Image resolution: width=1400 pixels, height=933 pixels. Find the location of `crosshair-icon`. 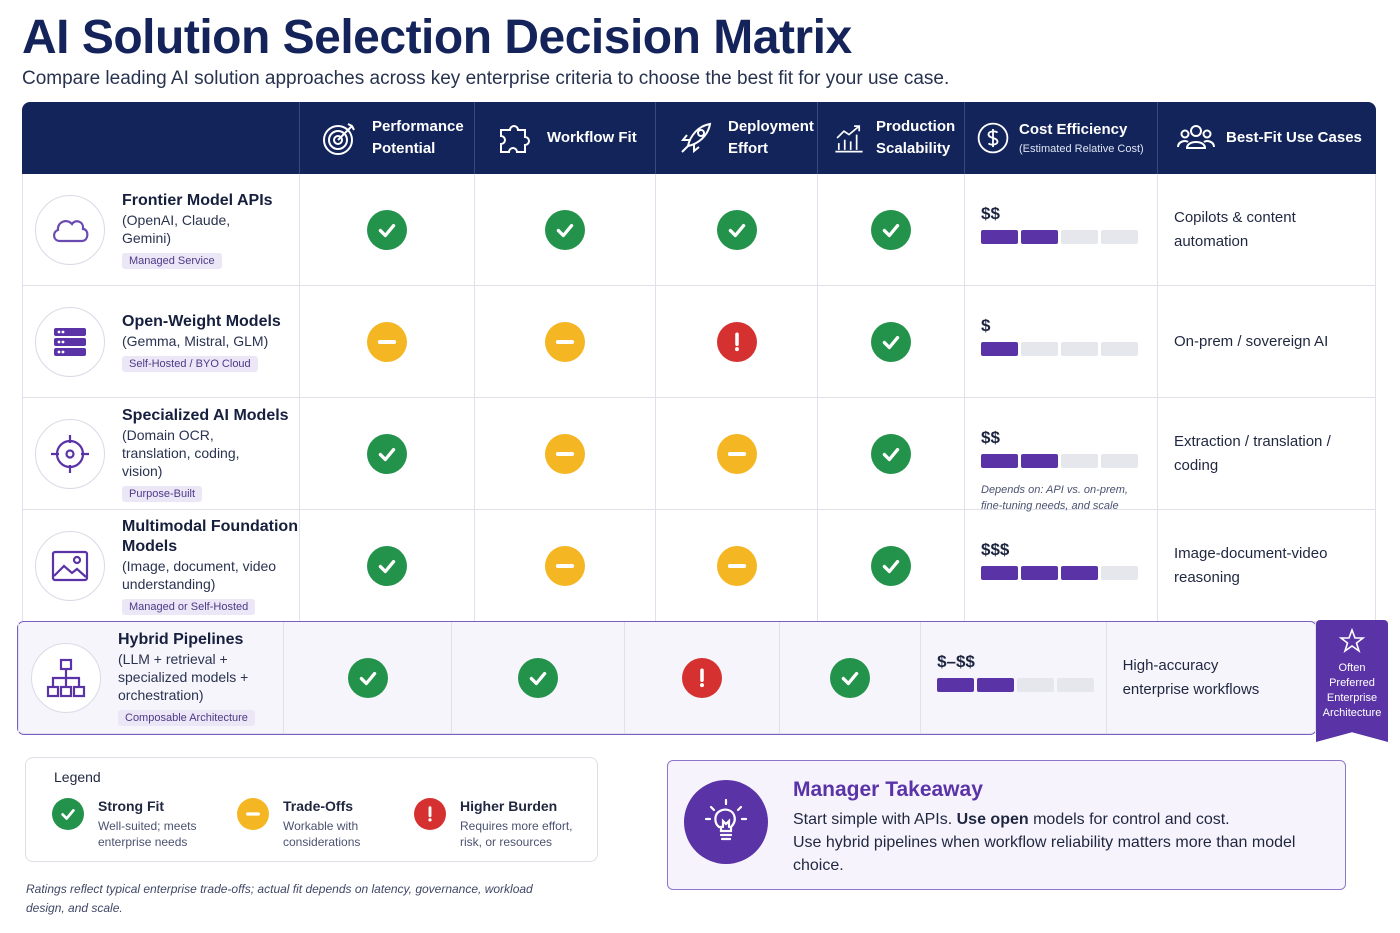

crosshair-icon is located at coordinates (70, 453).